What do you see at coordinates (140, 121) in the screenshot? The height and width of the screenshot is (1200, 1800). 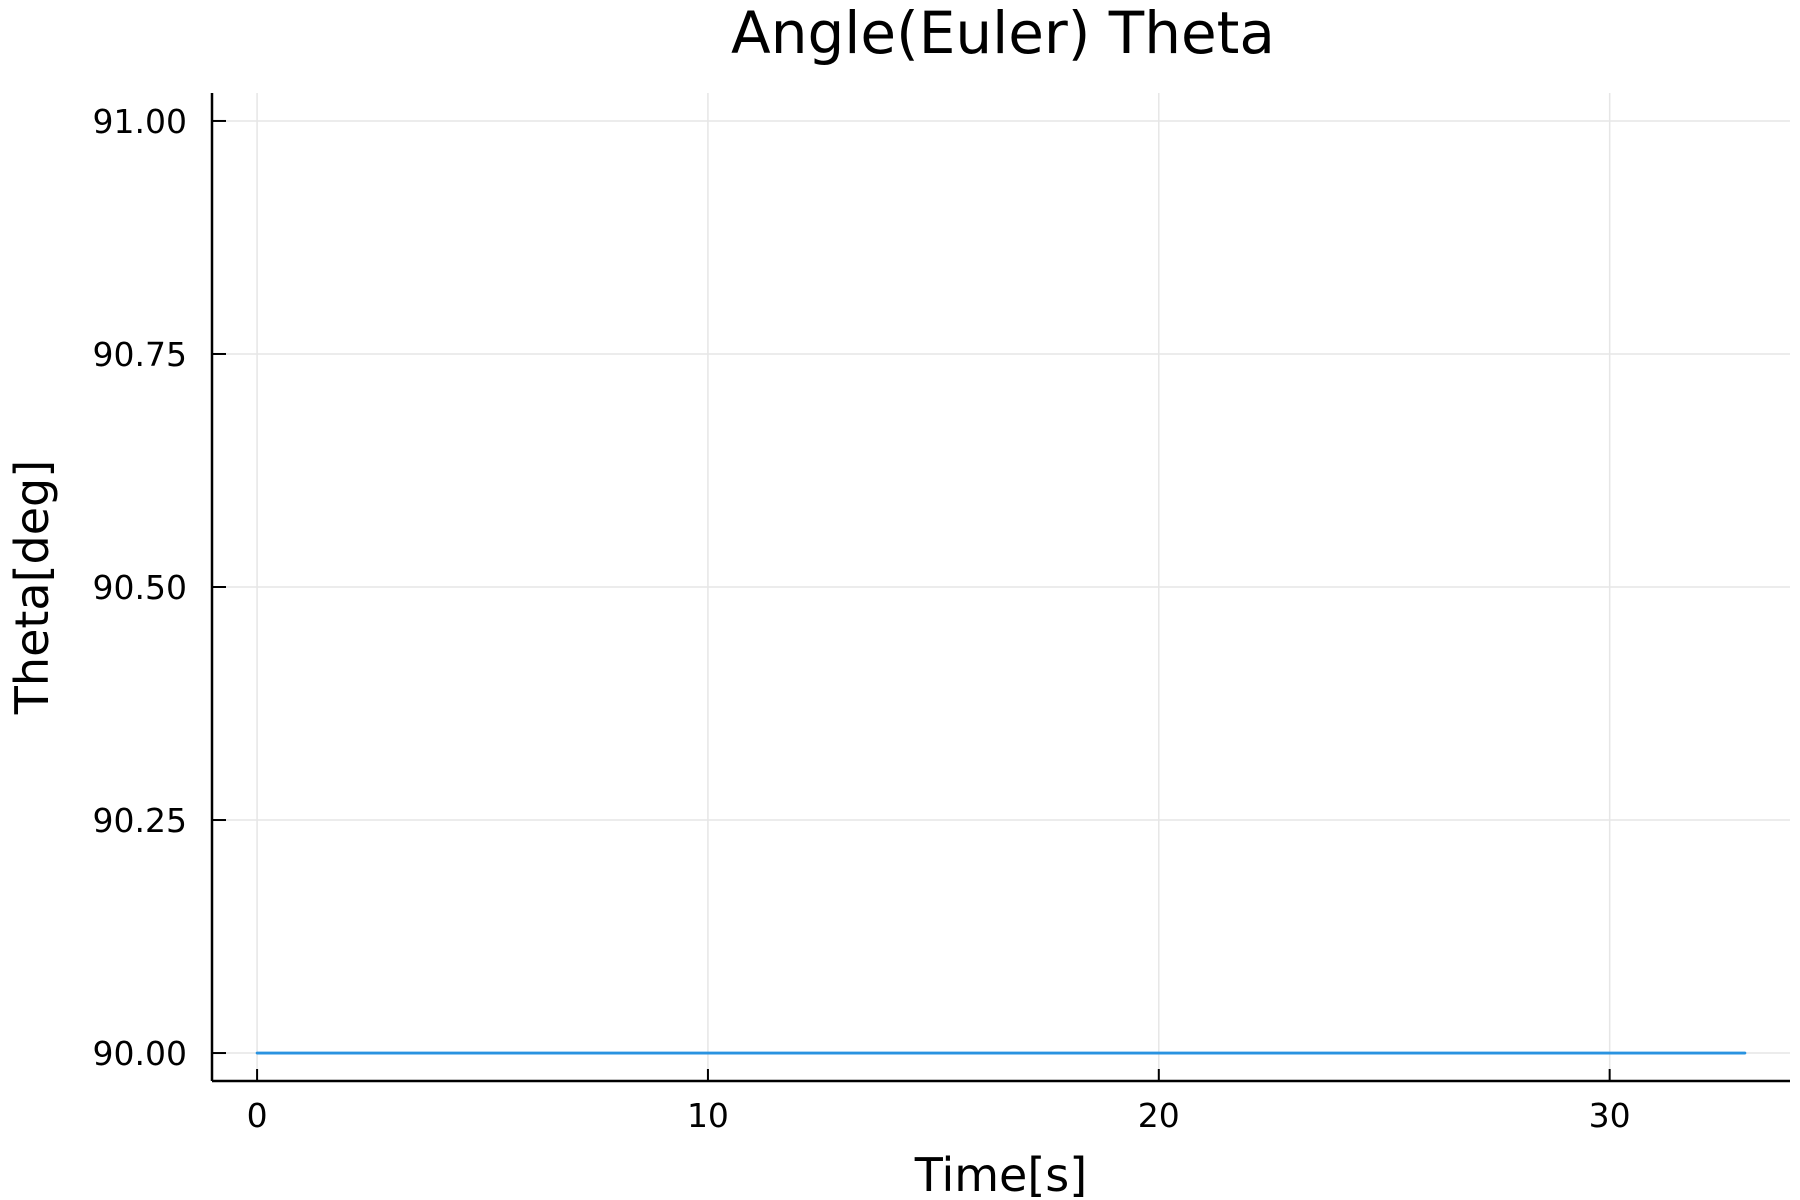 I see `y-tick-label: 91.00` at bounding box center [140, 121].